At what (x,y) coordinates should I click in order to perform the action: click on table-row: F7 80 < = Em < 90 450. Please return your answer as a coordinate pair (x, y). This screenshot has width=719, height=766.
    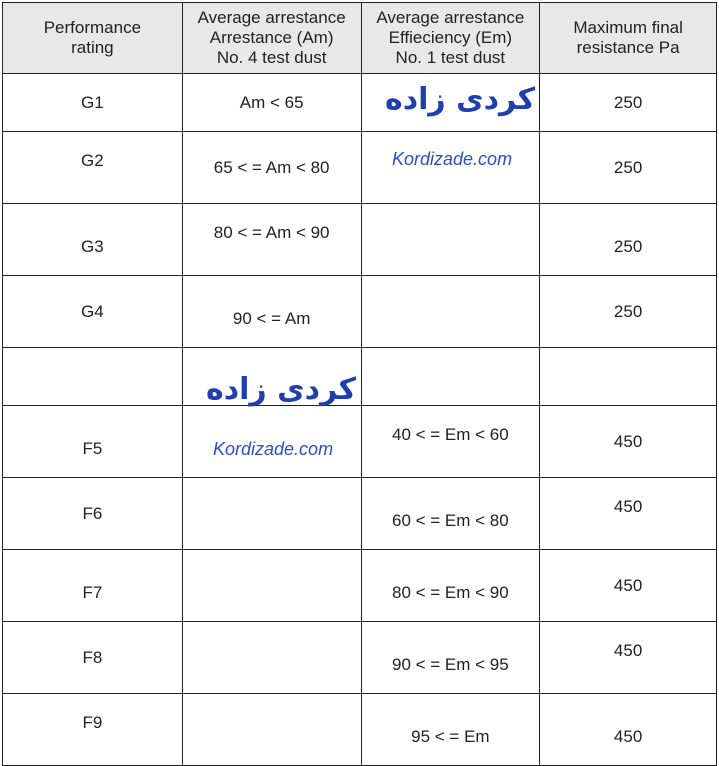
    Looking at the image, I should click on (359, 585).